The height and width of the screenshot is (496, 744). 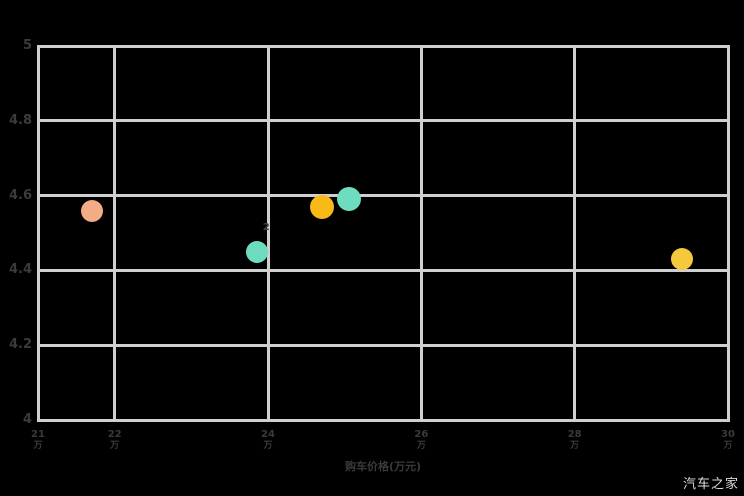 What do you see at coordinates (27, 419) in the screenshot?
I see `y-tick-label: 4` at bounding box center [27, 419].